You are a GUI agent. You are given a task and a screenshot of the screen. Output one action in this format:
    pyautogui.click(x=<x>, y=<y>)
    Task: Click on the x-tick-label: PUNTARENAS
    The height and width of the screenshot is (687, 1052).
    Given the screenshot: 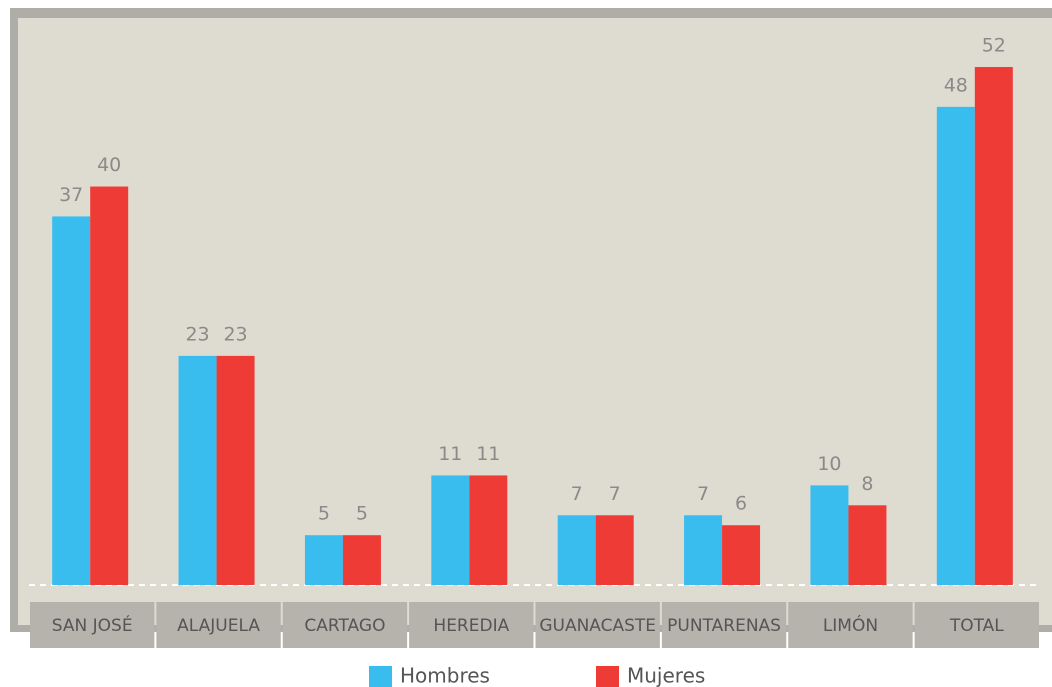 What is the action you would take?
    pyautogui.click(x=724, y=626)
    